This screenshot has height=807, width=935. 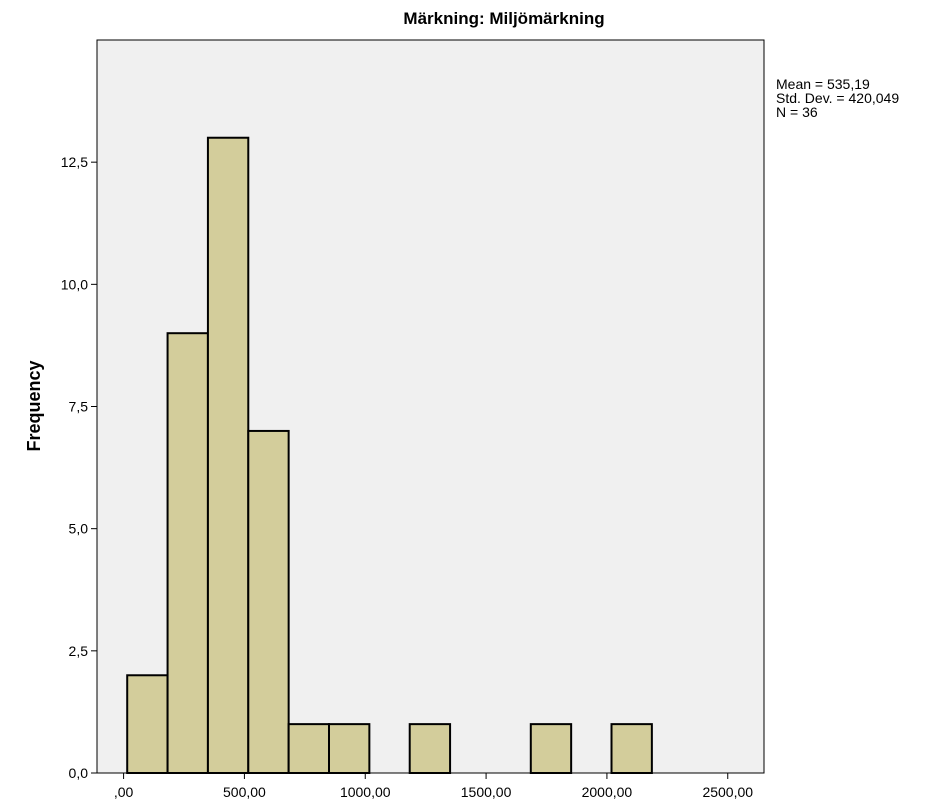 What do you see at coordinates (79, 529) in the screenshot?
I see `y-tick-label: 5,0` at bounding box center [79, 529].